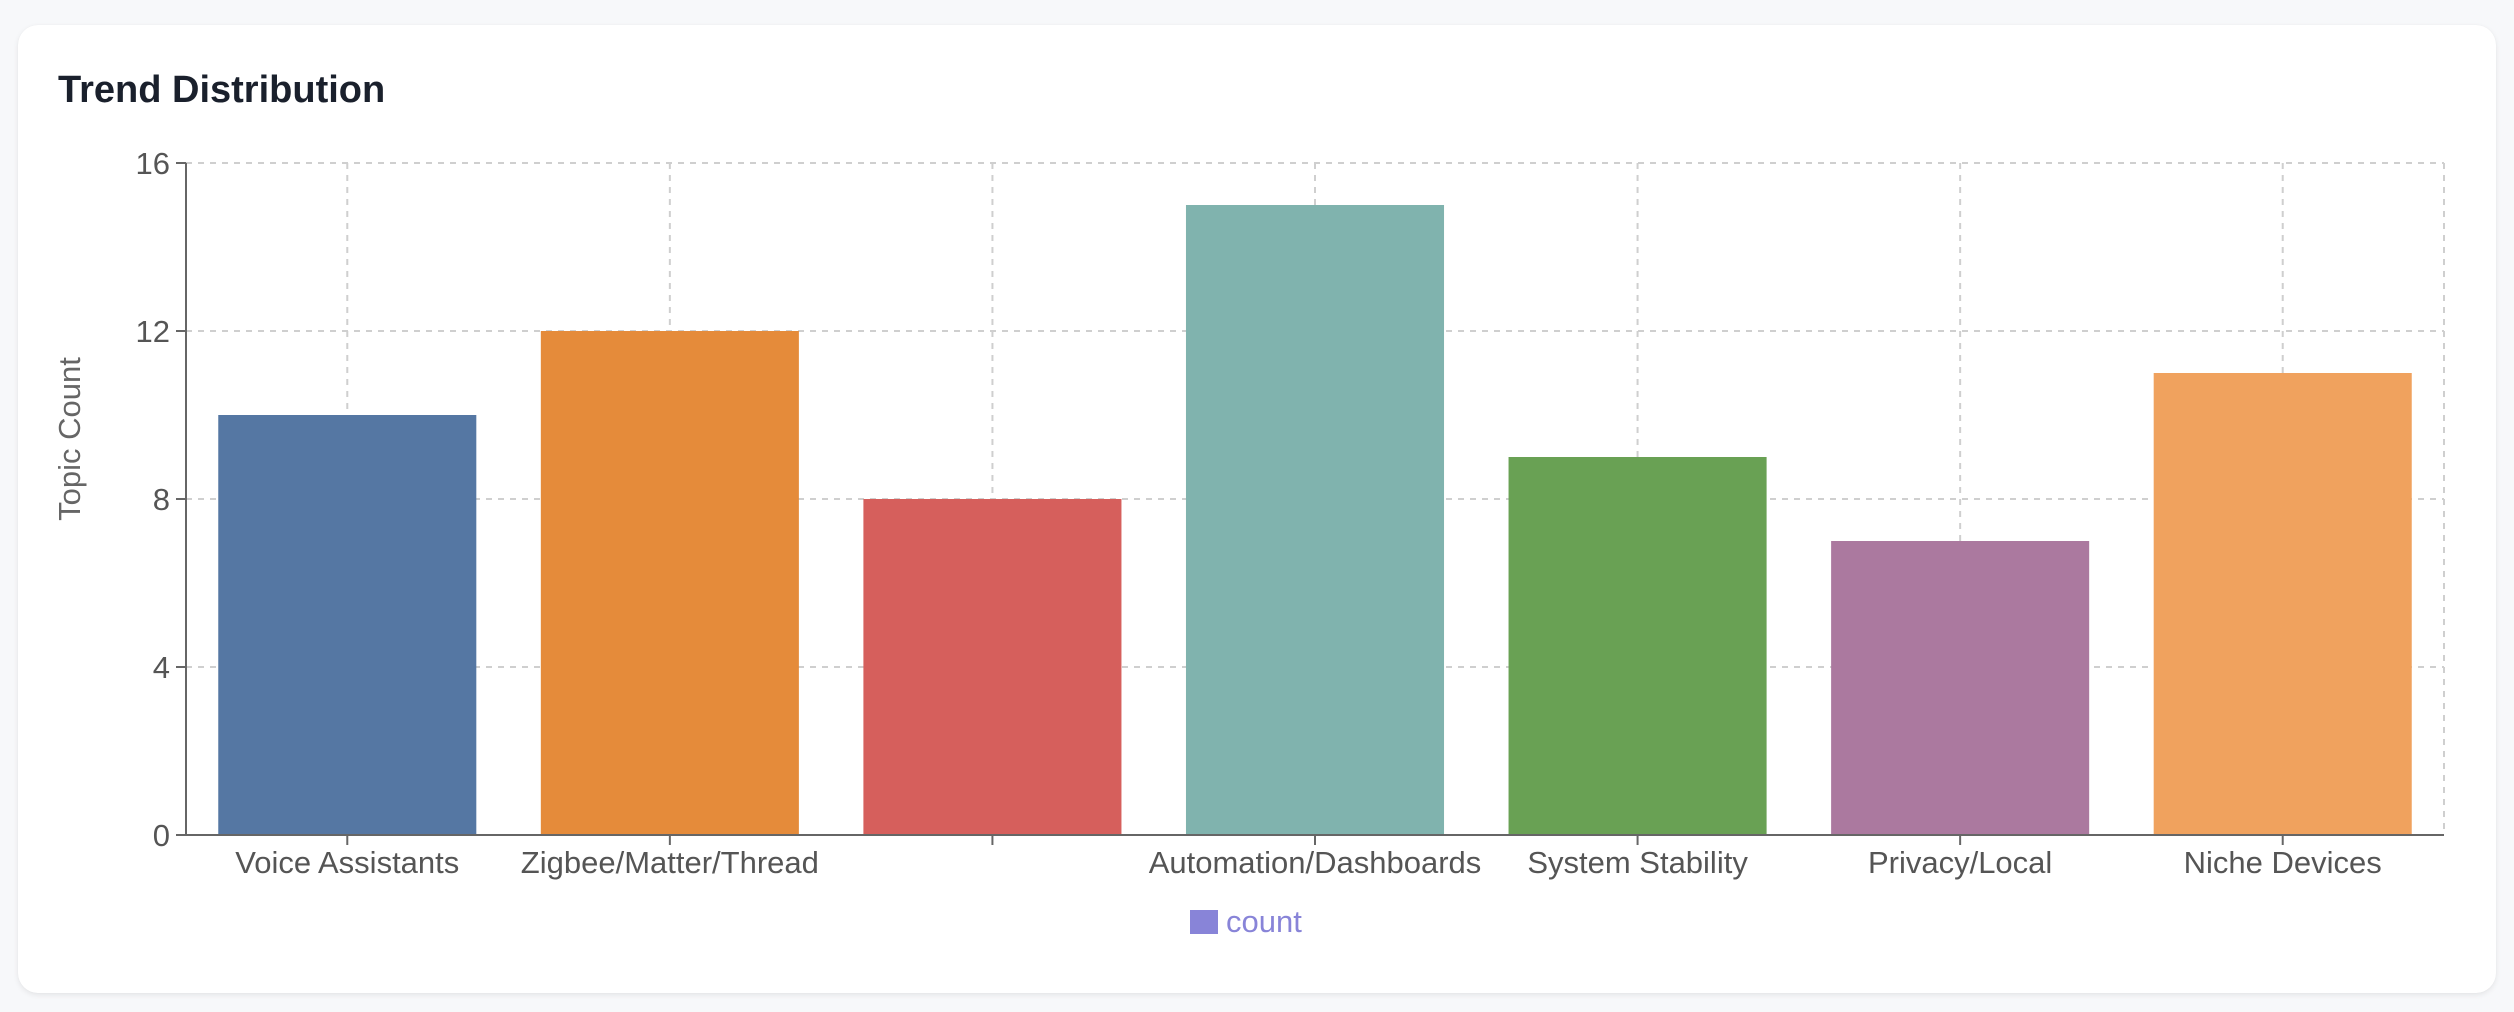 Image resolution: width=2514 pixels, height=1012 pixels. I want to click on y-tick-label: 12, so click(153, 331).